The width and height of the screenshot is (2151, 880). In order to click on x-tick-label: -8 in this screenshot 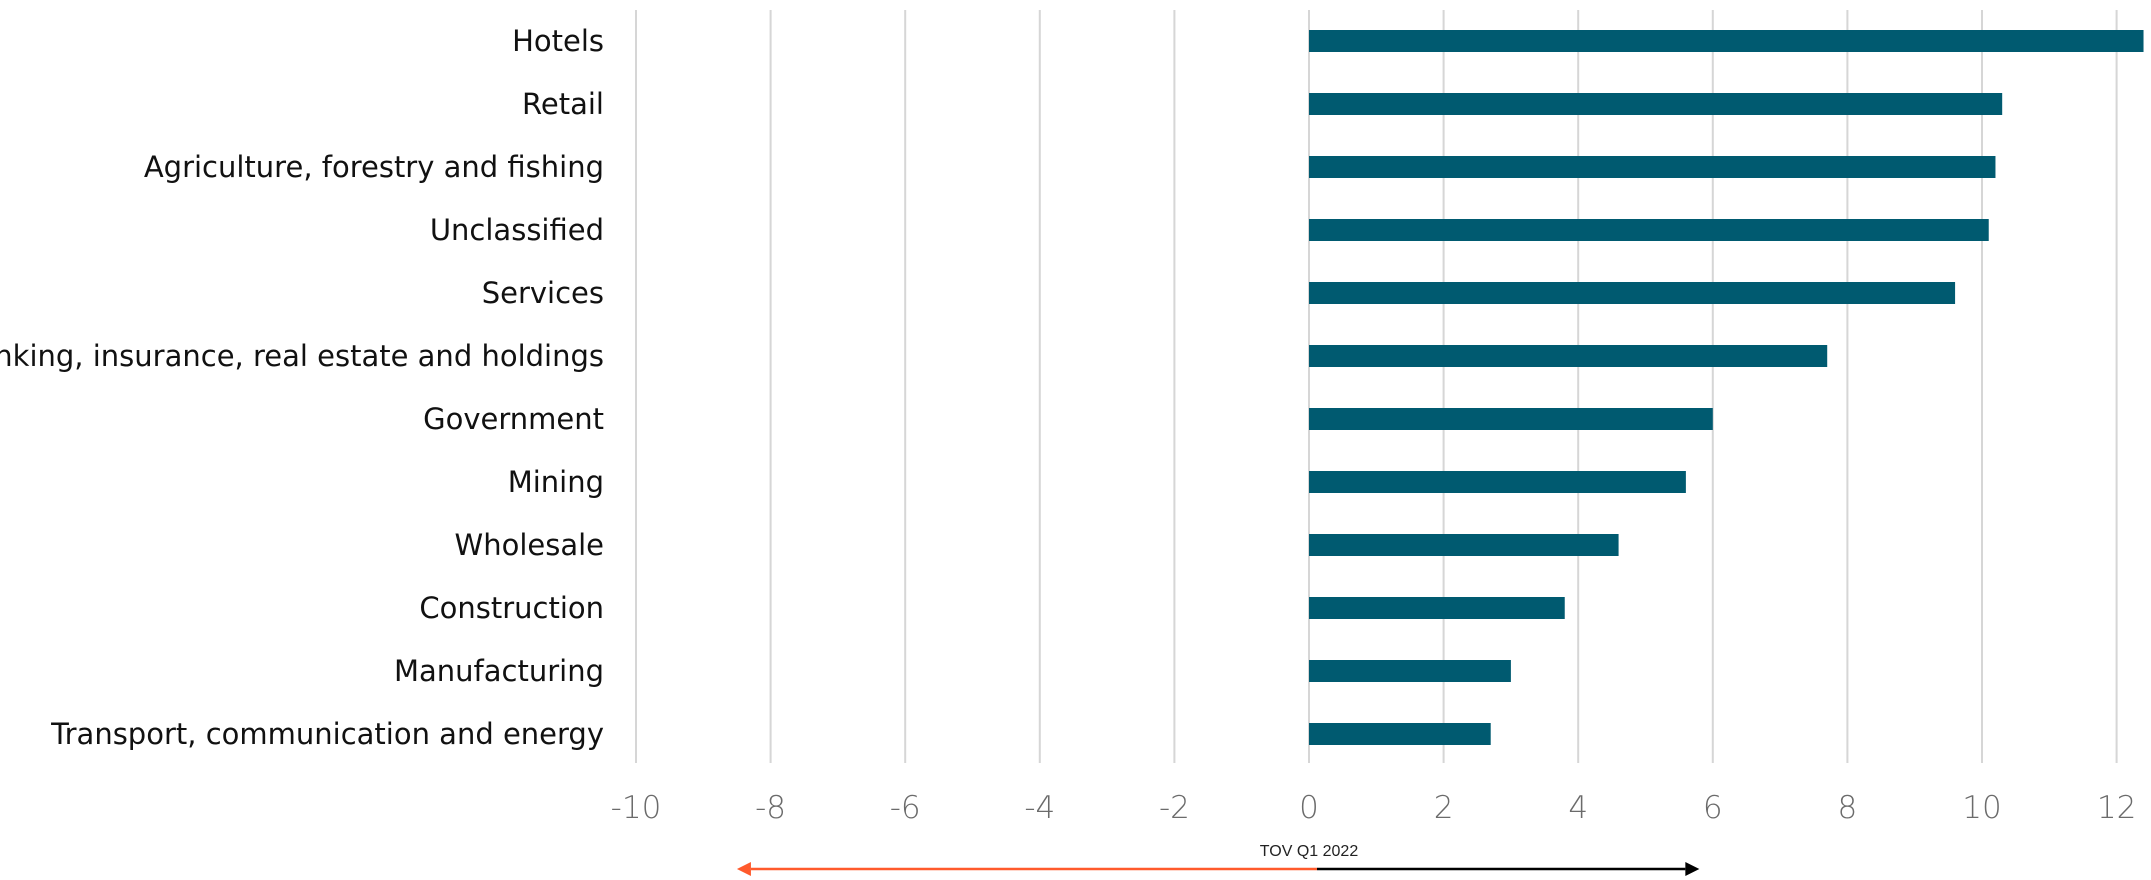, I will do `click(770, 808)`.